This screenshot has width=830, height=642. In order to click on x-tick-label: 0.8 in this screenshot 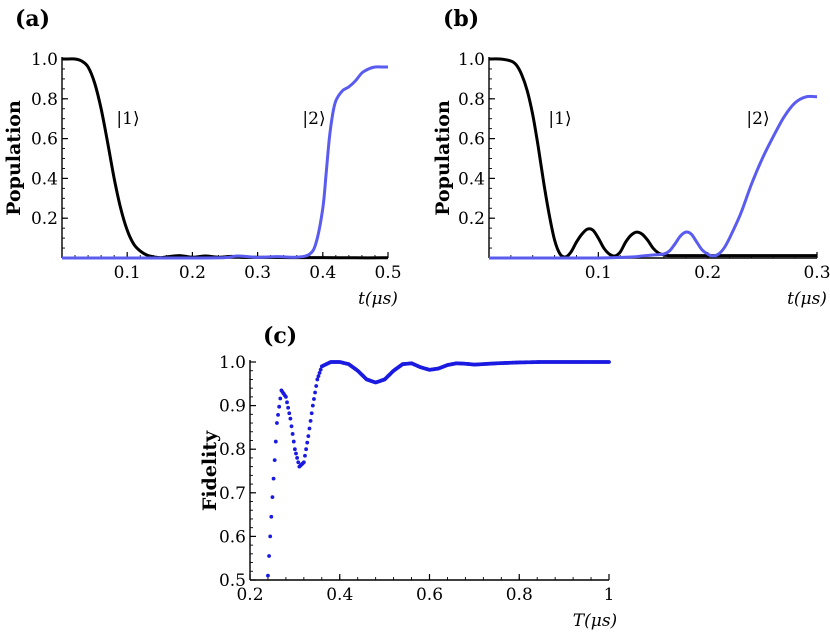, I will do `click(519, 595)`.